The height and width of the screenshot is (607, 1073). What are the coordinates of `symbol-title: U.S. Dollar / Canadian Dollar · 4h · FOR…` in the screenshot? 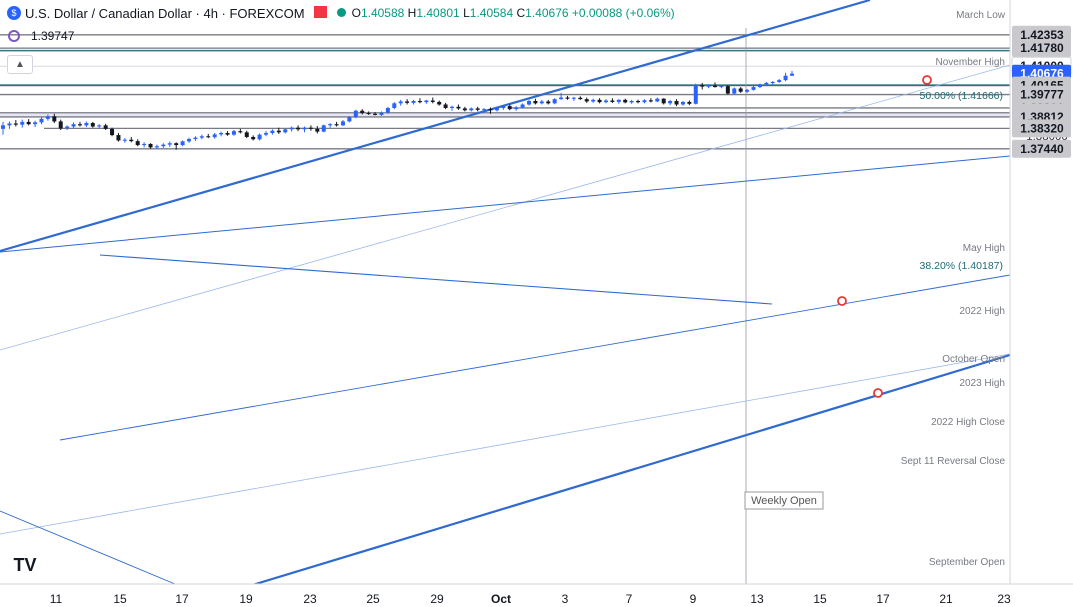 It's located at (165, 13).